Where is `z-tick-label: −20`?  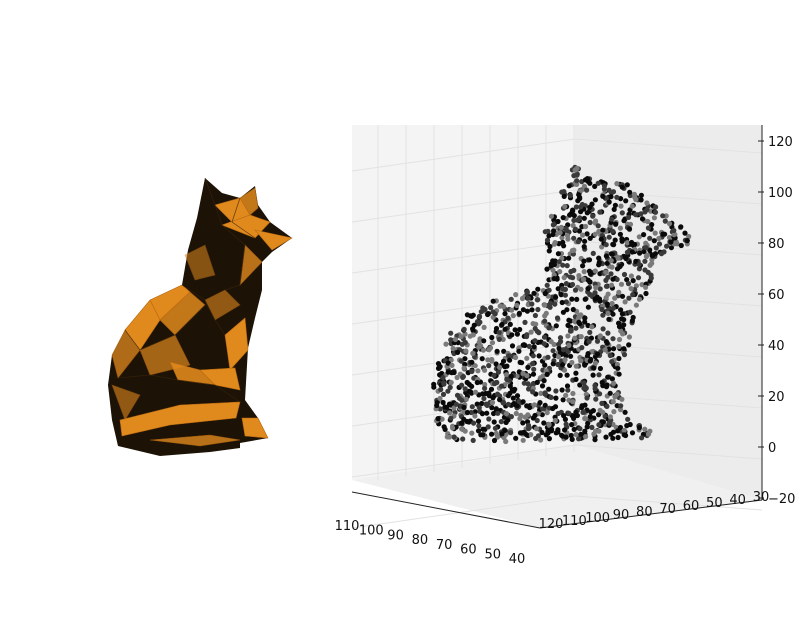
z-tick-label: −20 is located at coordinates (781, 499).